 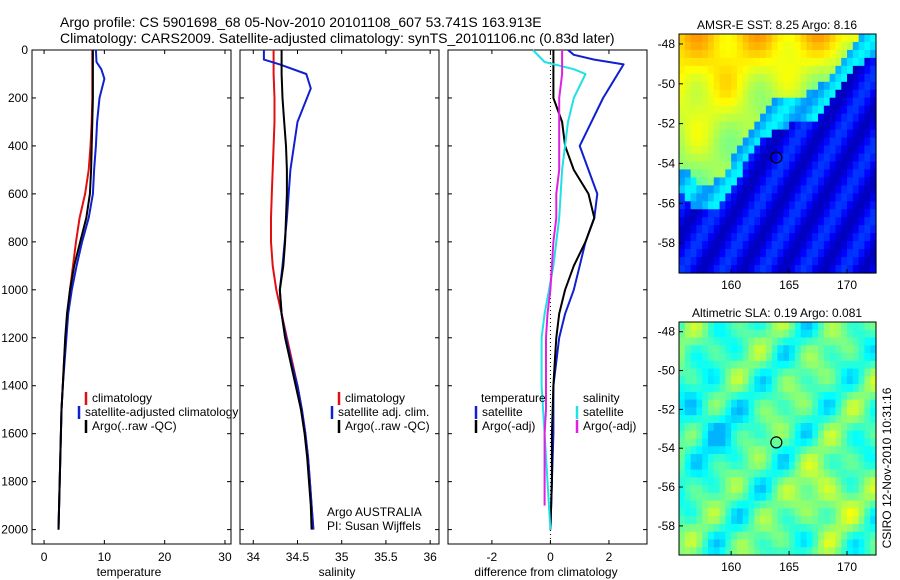 I want to click on argo-location-marker, so click(x=776, y=442).